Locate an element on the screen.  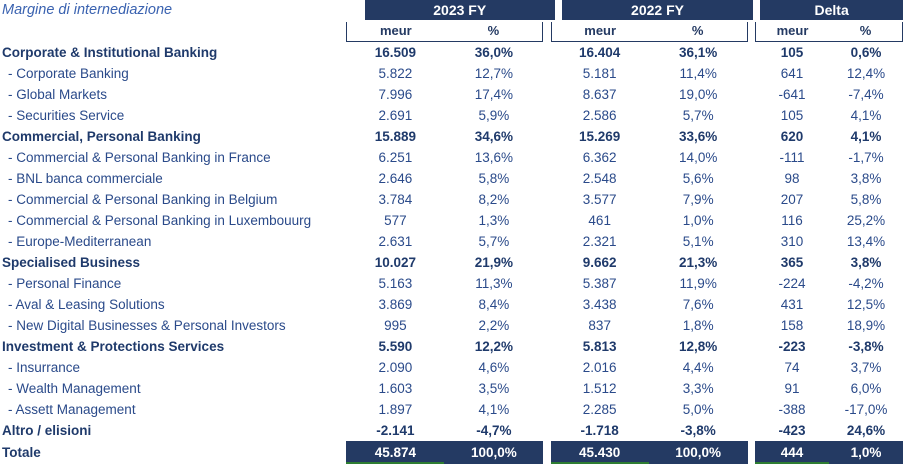
cell-2022: 3.438 7,6% is located at coordinates (649, 304).